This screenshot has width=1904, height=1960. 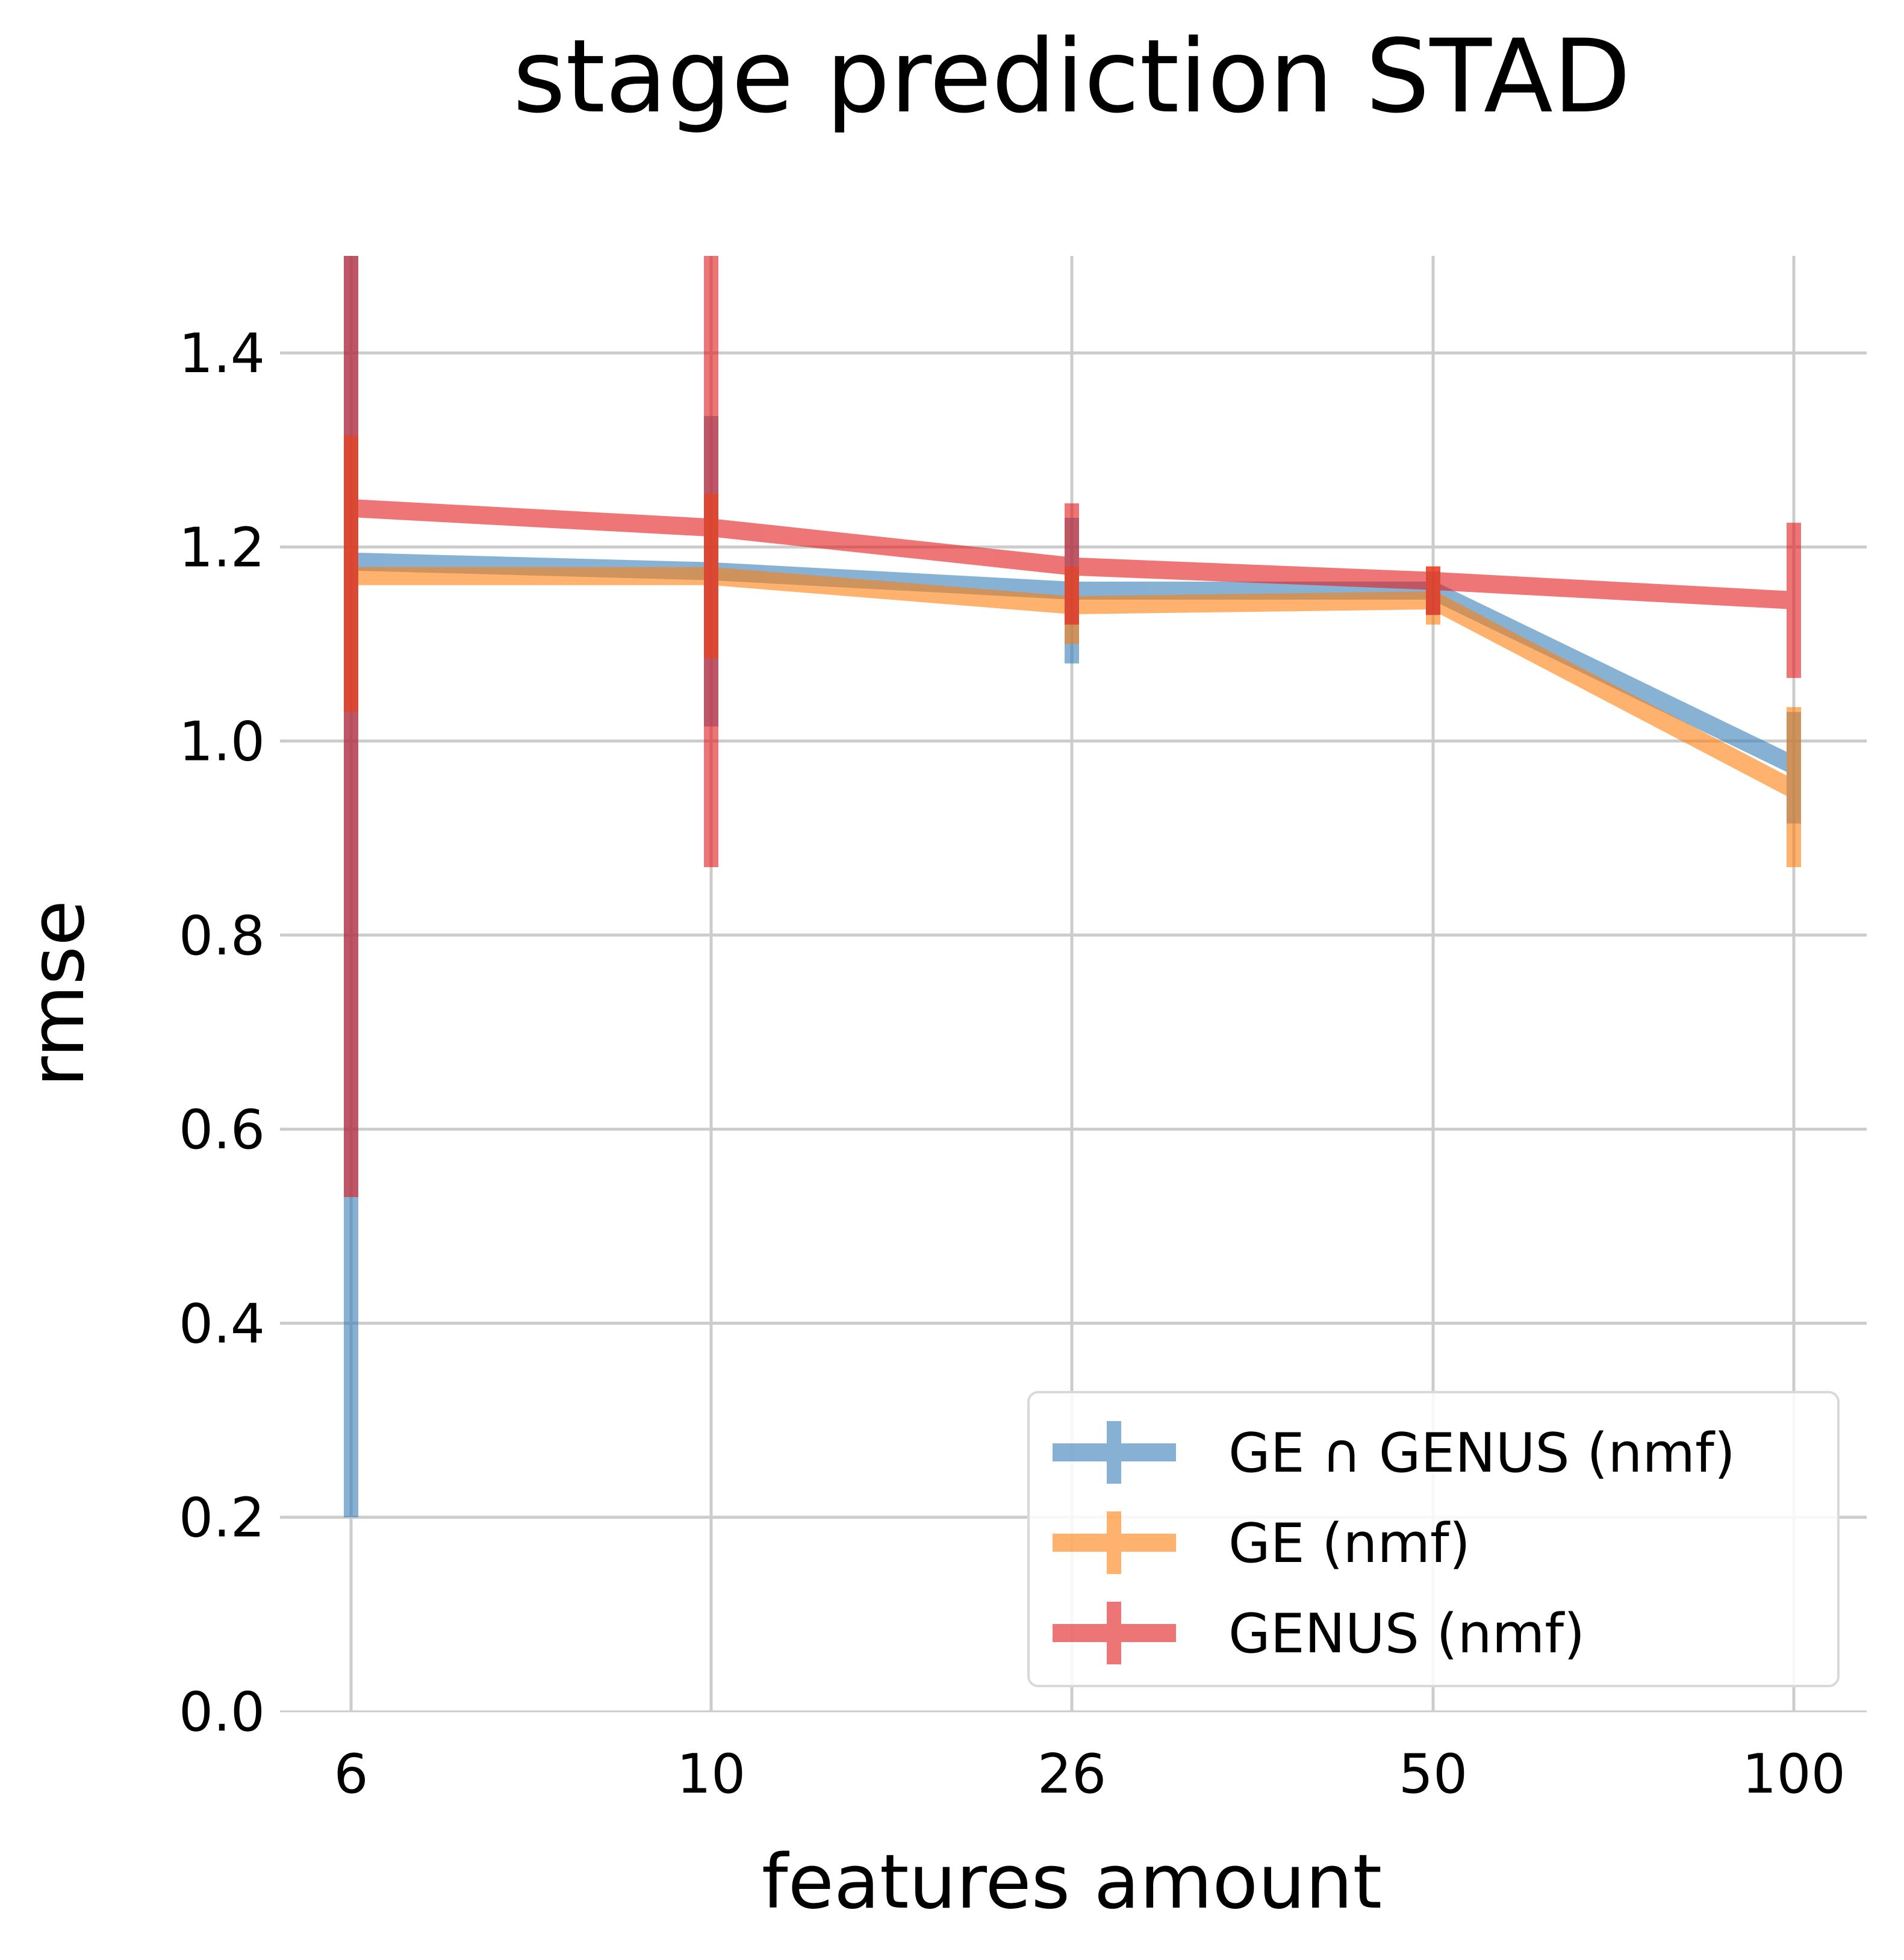 What do you see at coordinates (1349, 1543) in the screenshot?
I see `legend-label: GE (nmf)` at bounding box center [1349, 1543].